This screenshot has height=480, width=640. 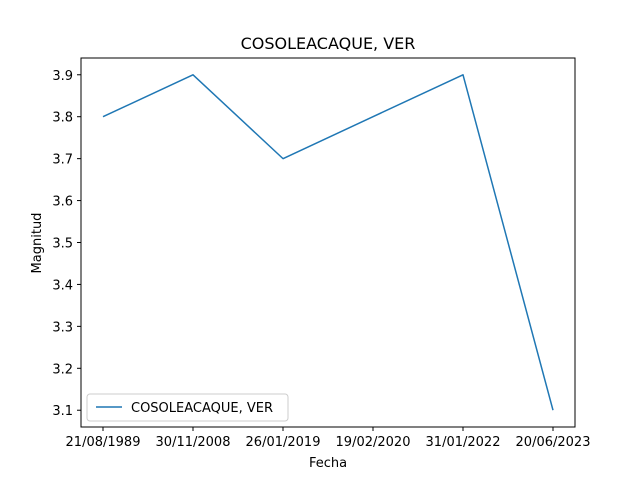 I want to click on chart-title: COSOLEACAQUE, VER, so click(x=328, y=43).